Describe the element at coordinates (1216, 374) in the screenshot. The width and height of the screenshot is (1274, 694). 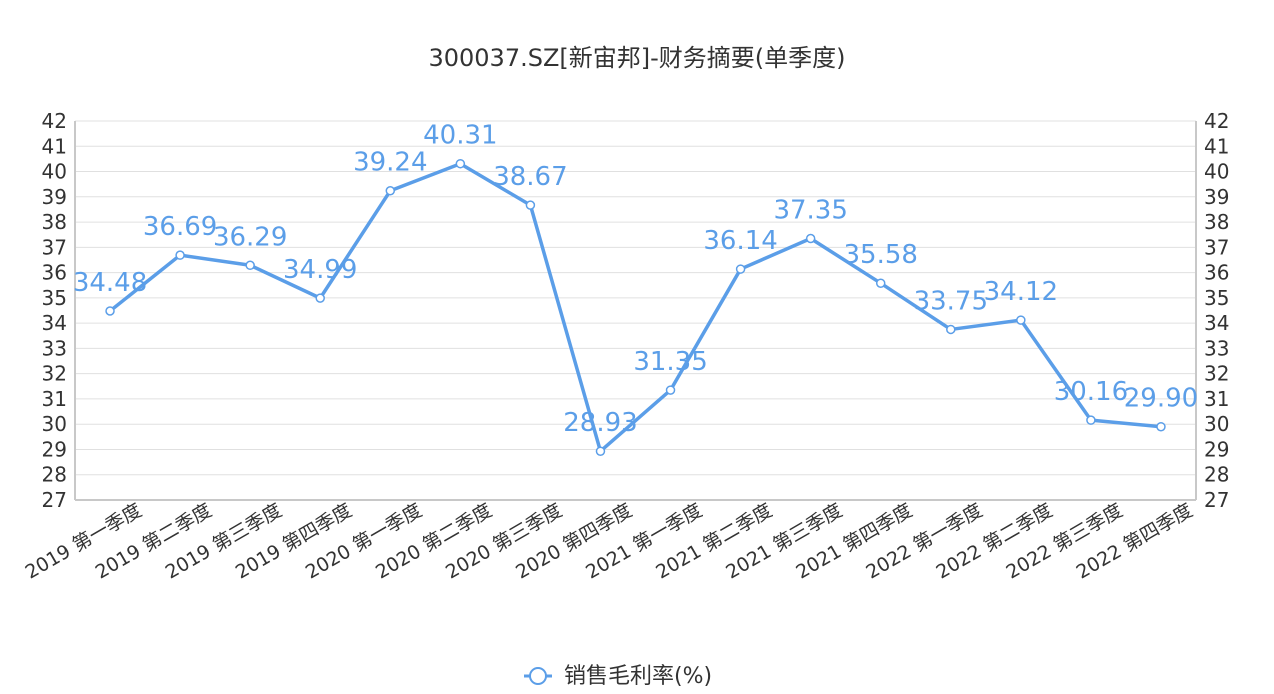
I see `y-tick-label-right: 32` at that location.